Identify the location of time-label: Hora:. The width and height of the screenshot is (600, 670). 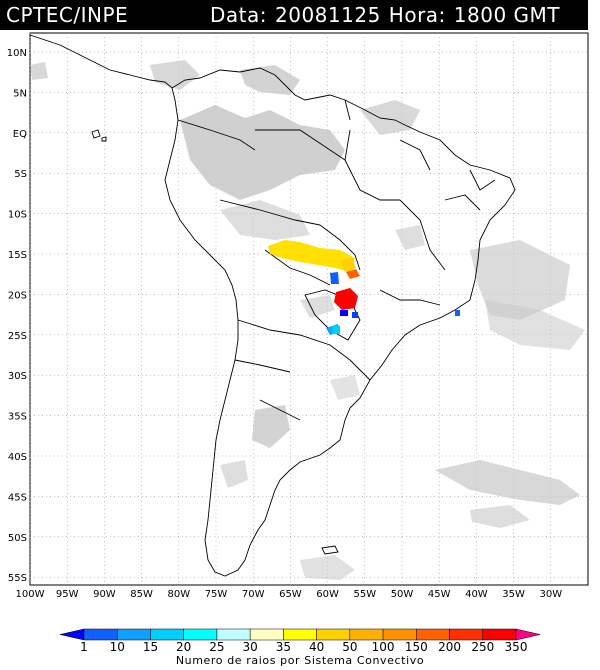
(417, 15).